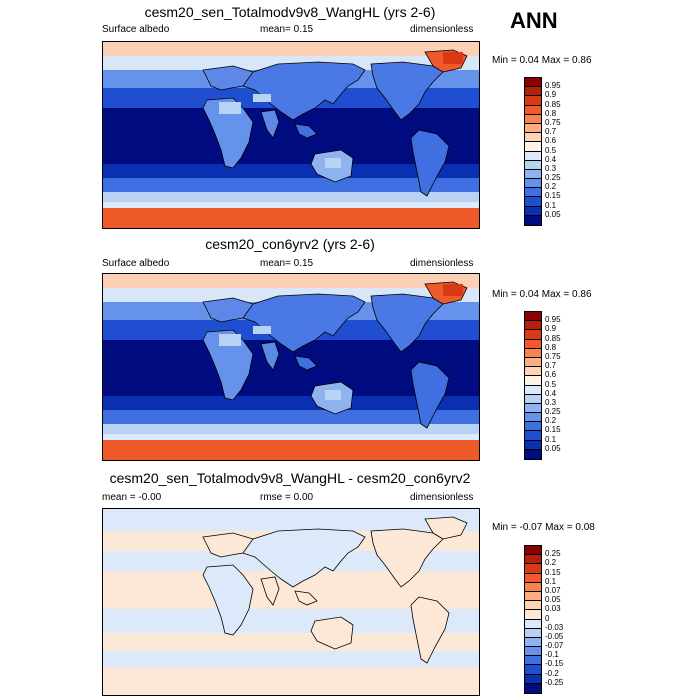 The width and height of the screenshot is (700, 700). What do you see at coordinates (290, 244) in the screenshot?
I see `panel2-title: cesm20_con6yrv2 (yrs 2-6)` at bounding box center [290, 244].